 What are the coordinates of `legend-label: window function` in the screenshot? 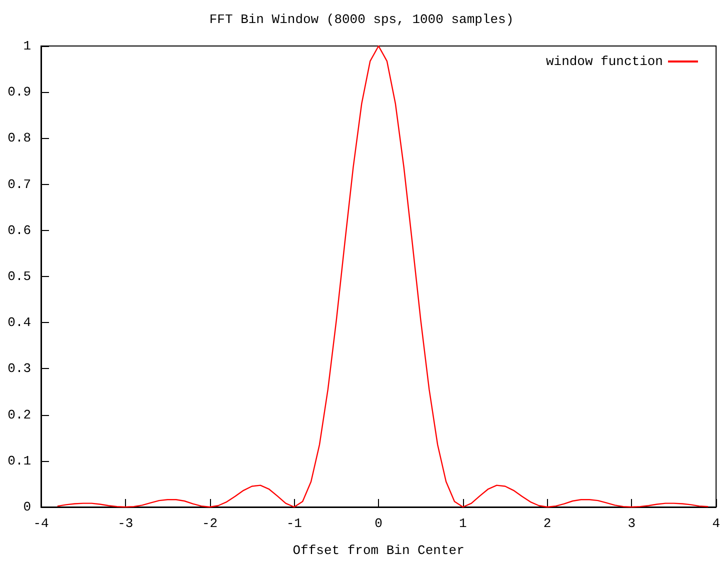 It's located at (604, 61).